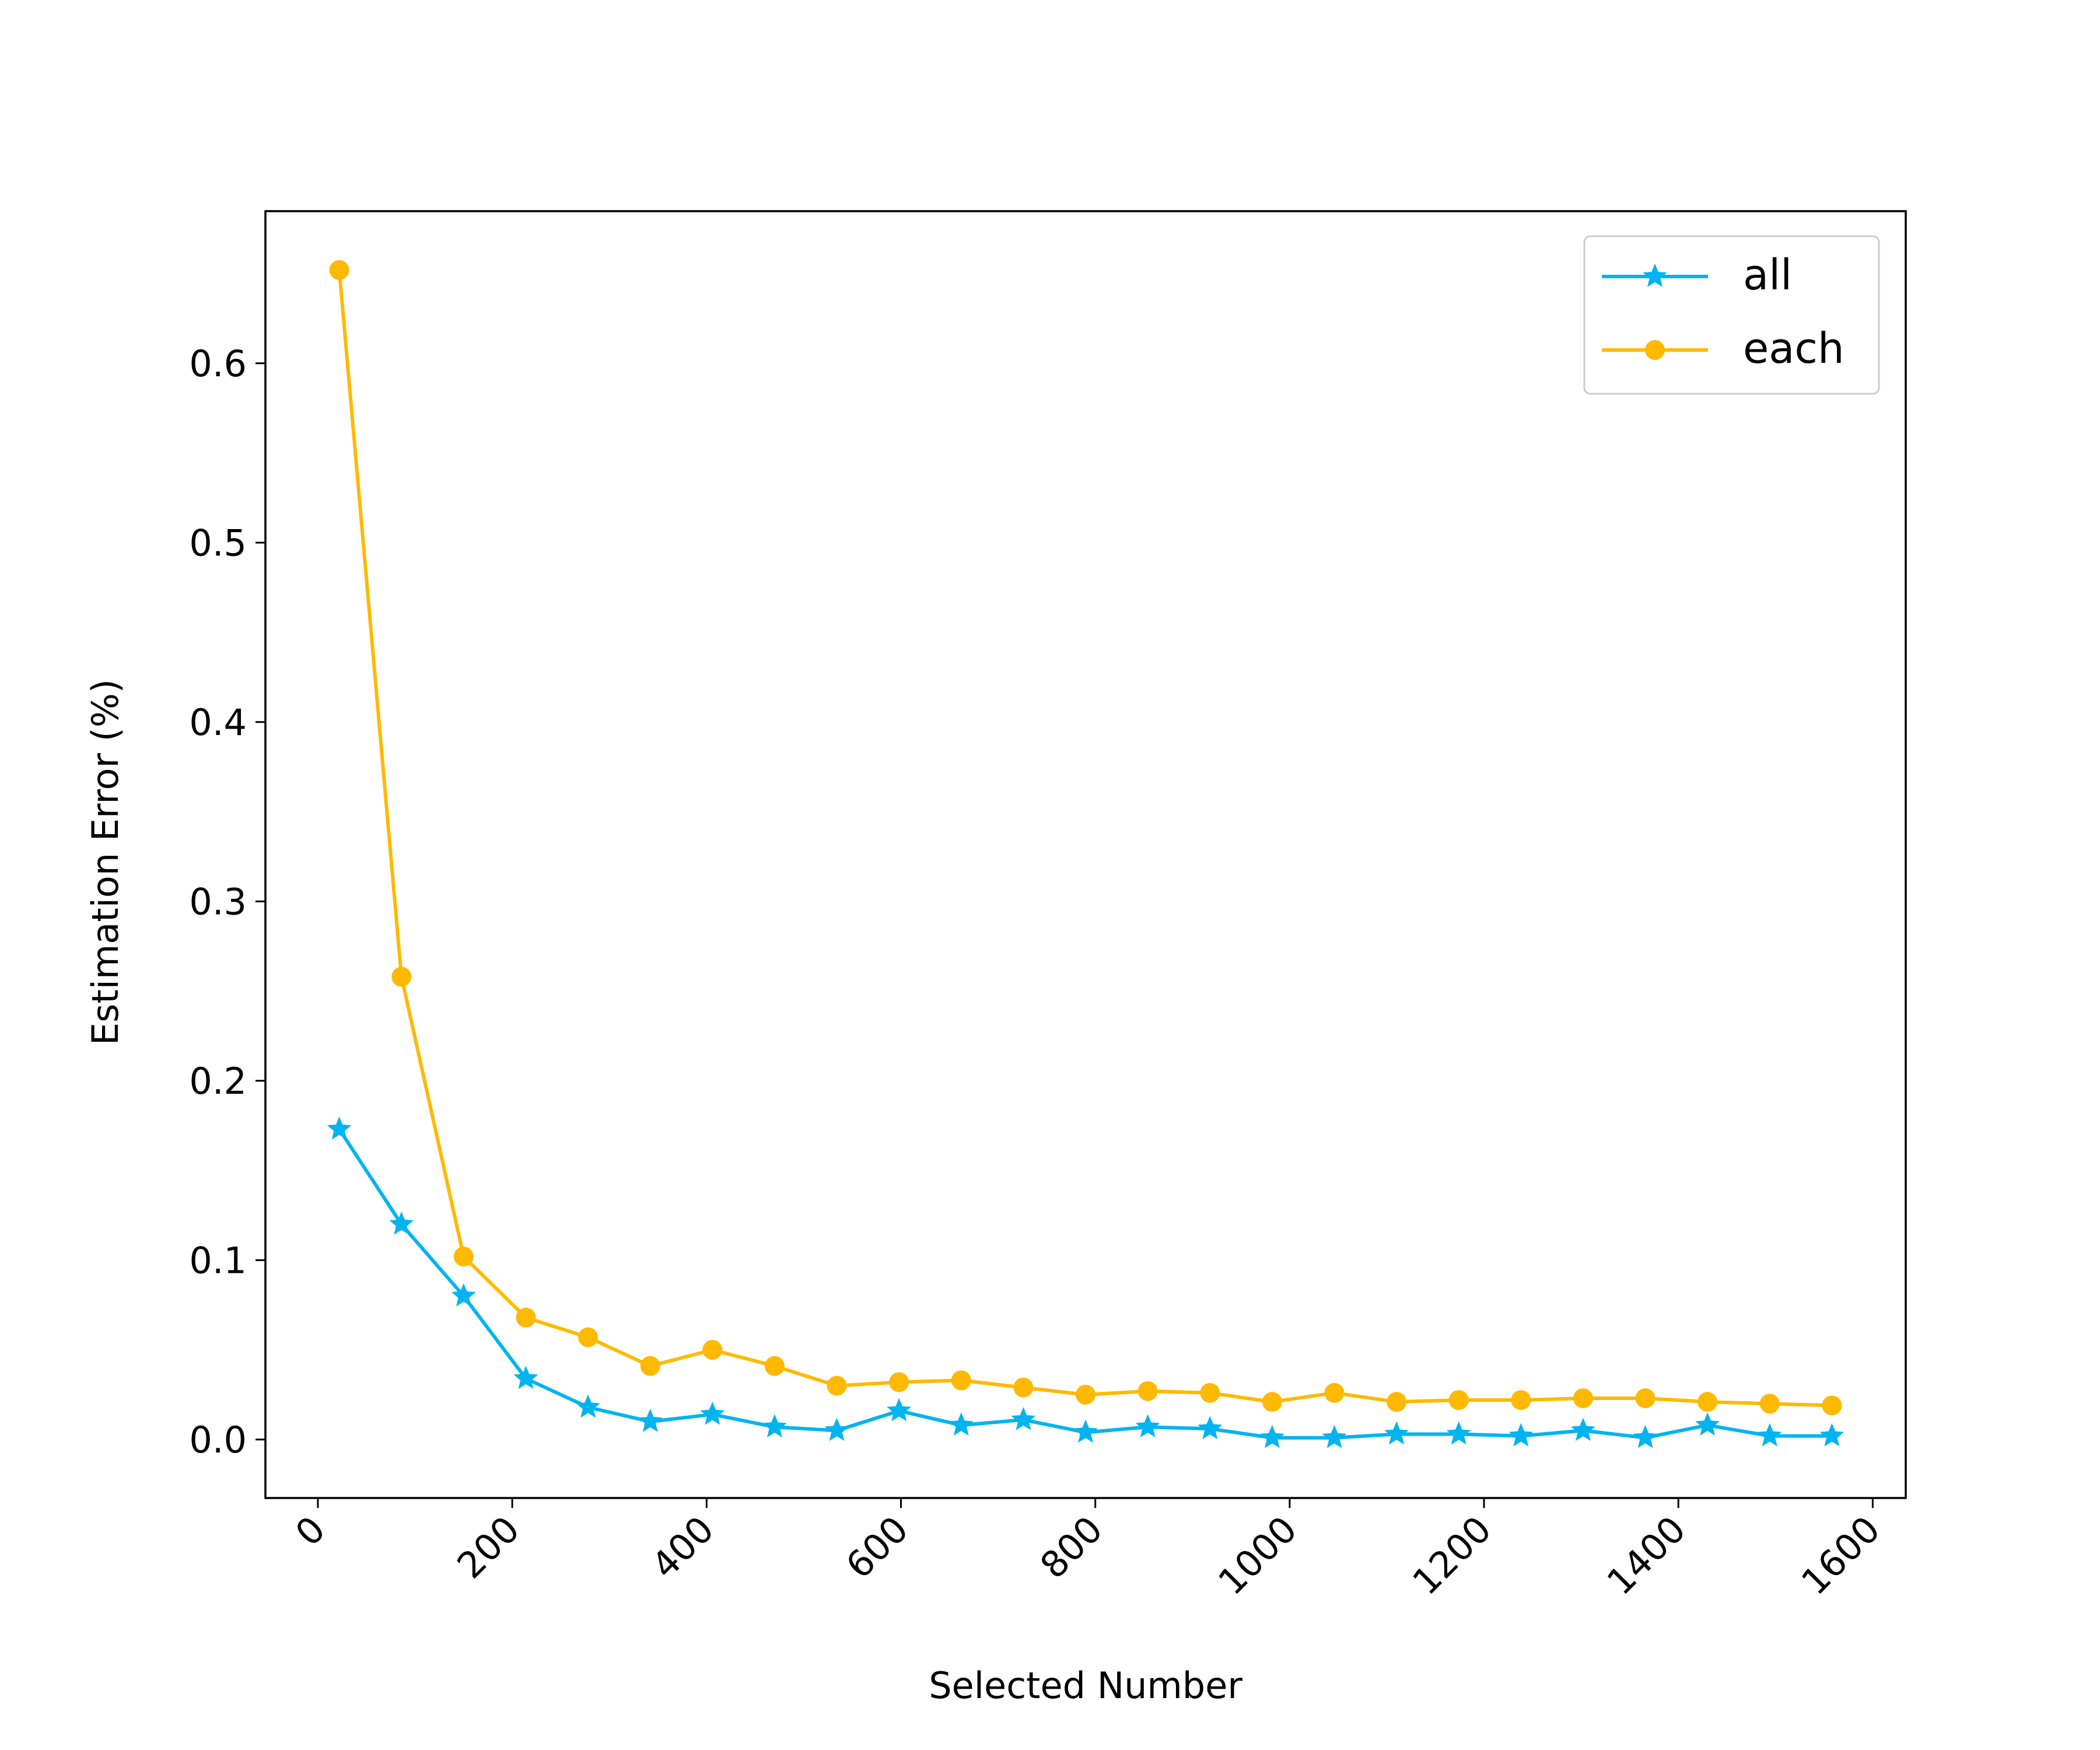  Describe the element at coordinates (1697, 274) in the screenshot. I see `legend-entry-all: all` at that location.